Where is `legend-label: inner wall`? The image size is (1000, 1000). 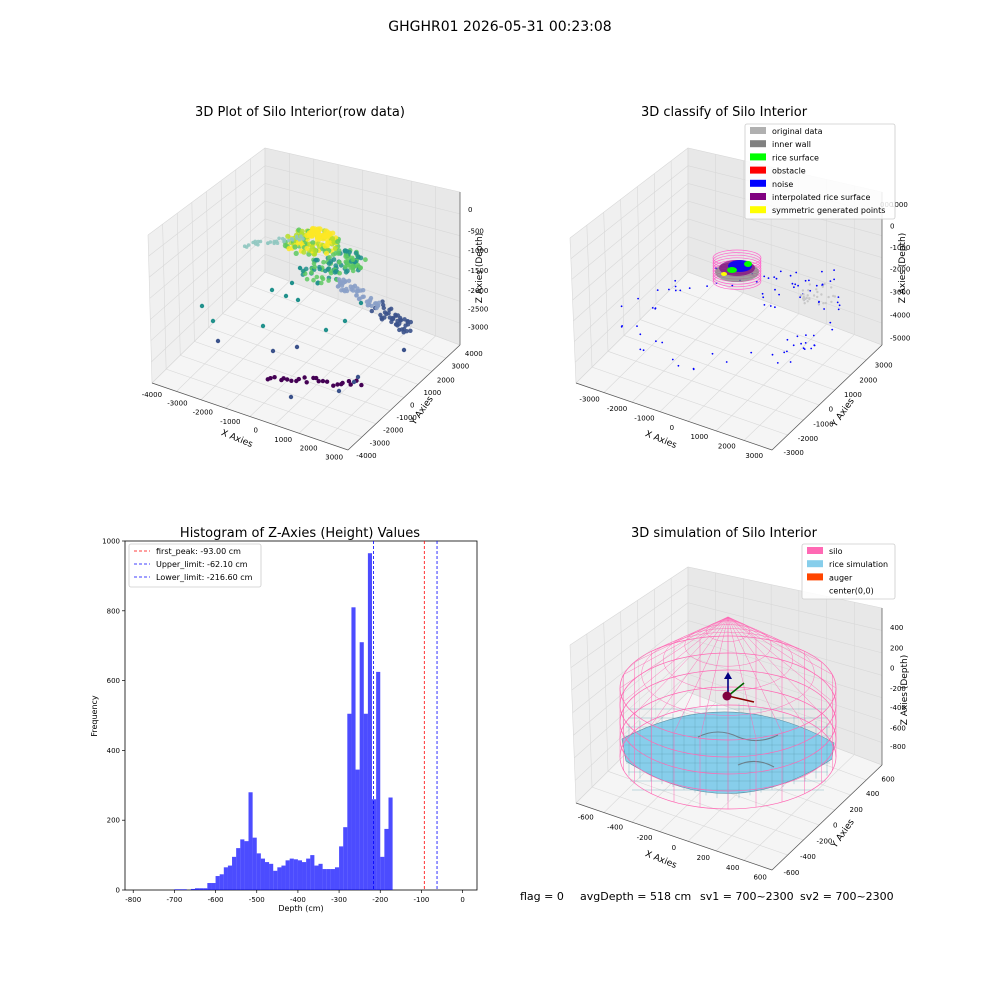 legend-label: inner wall is located at coordinates (791, 144).